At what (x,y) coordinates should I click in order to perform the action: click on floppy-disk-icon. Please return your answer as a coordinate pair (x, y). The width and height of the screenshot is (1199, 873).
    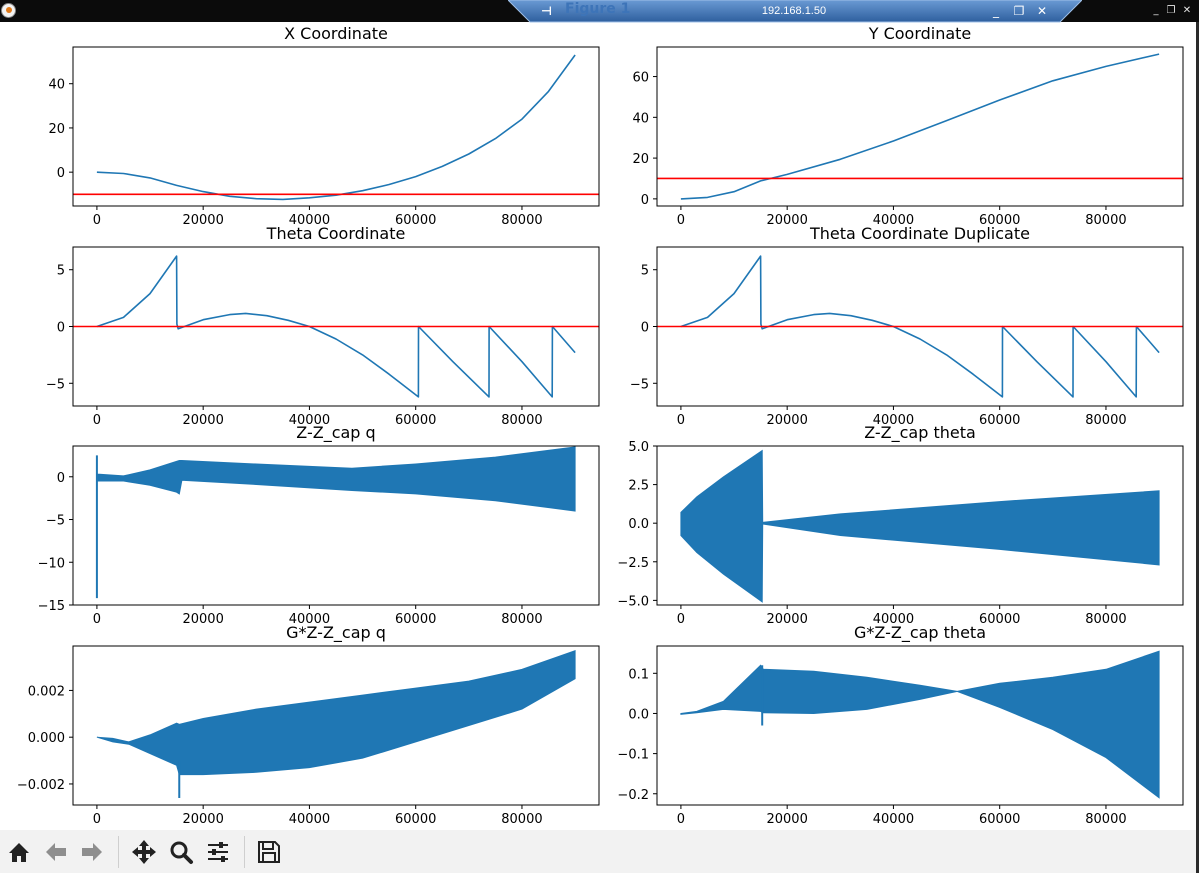
    Looking at the image, I should click on (269, 852).